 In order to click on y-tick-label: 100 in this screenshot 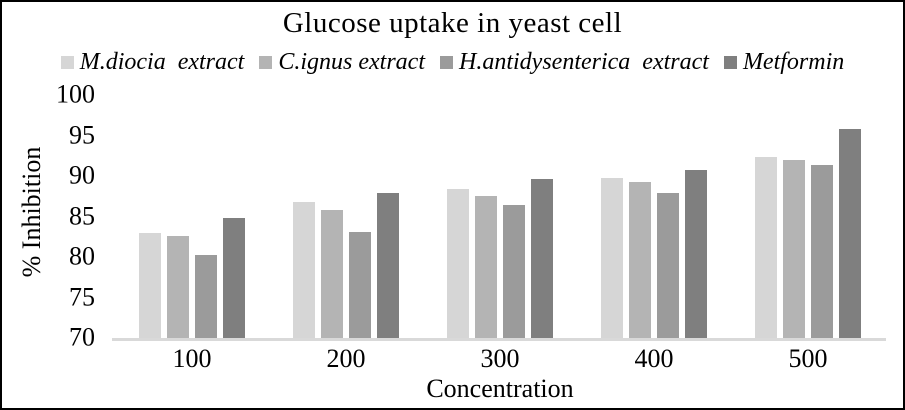, I will do `click(75, 94)`.